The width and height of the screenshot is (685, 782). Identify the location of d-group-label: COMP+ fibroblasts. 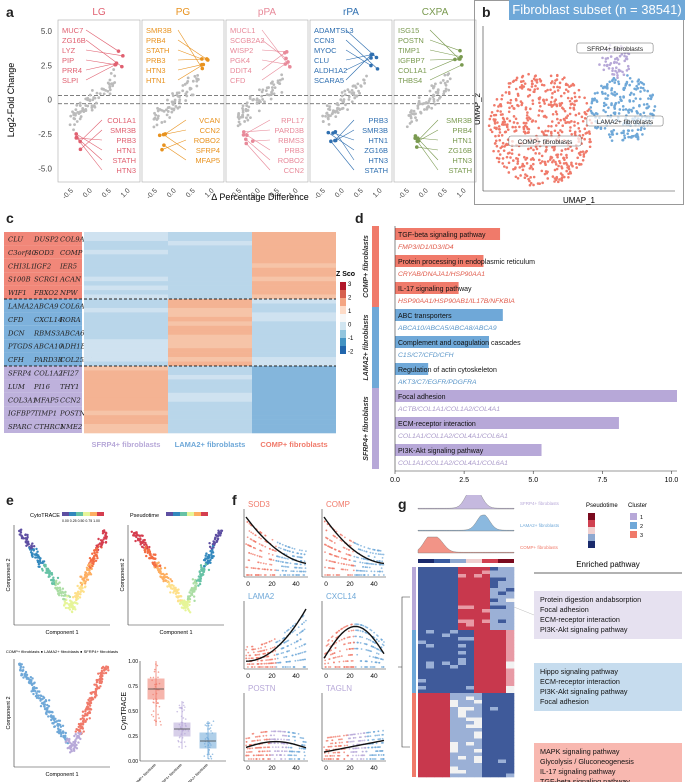
(366, 266).